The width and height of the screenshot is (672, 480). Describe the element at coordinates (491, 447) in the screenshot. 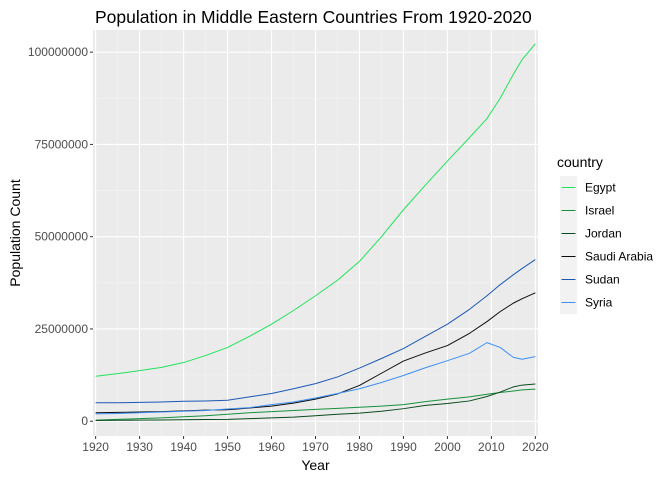

I see `x-tick-label: 2010` at that location.